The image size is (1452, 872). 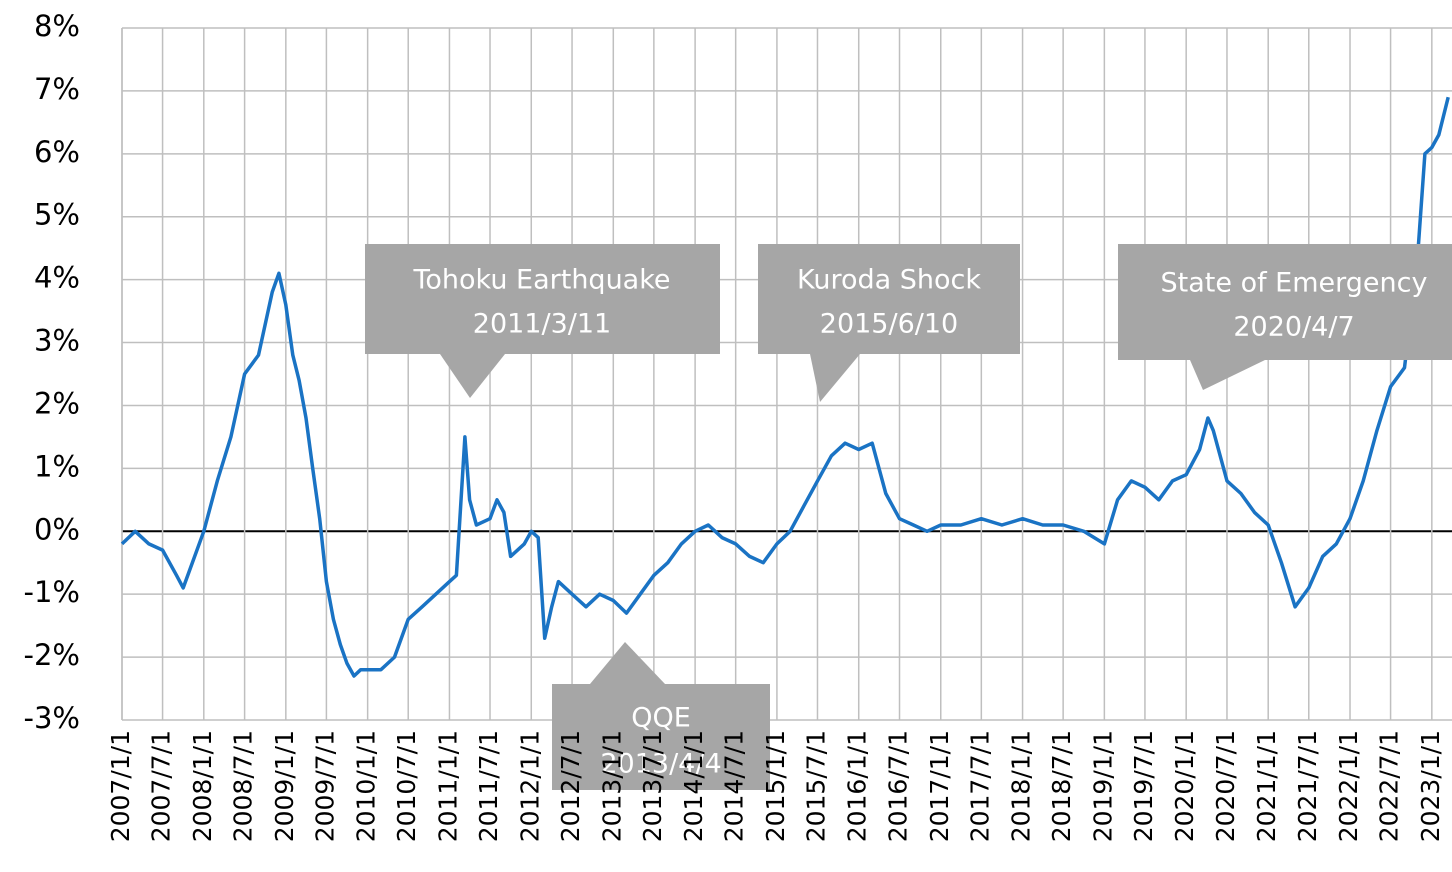 What do you see at coordinates (570, 786) in the screenshot?
I see `x-tick-label: 2012/7/1` at bounding box center [570, 786].